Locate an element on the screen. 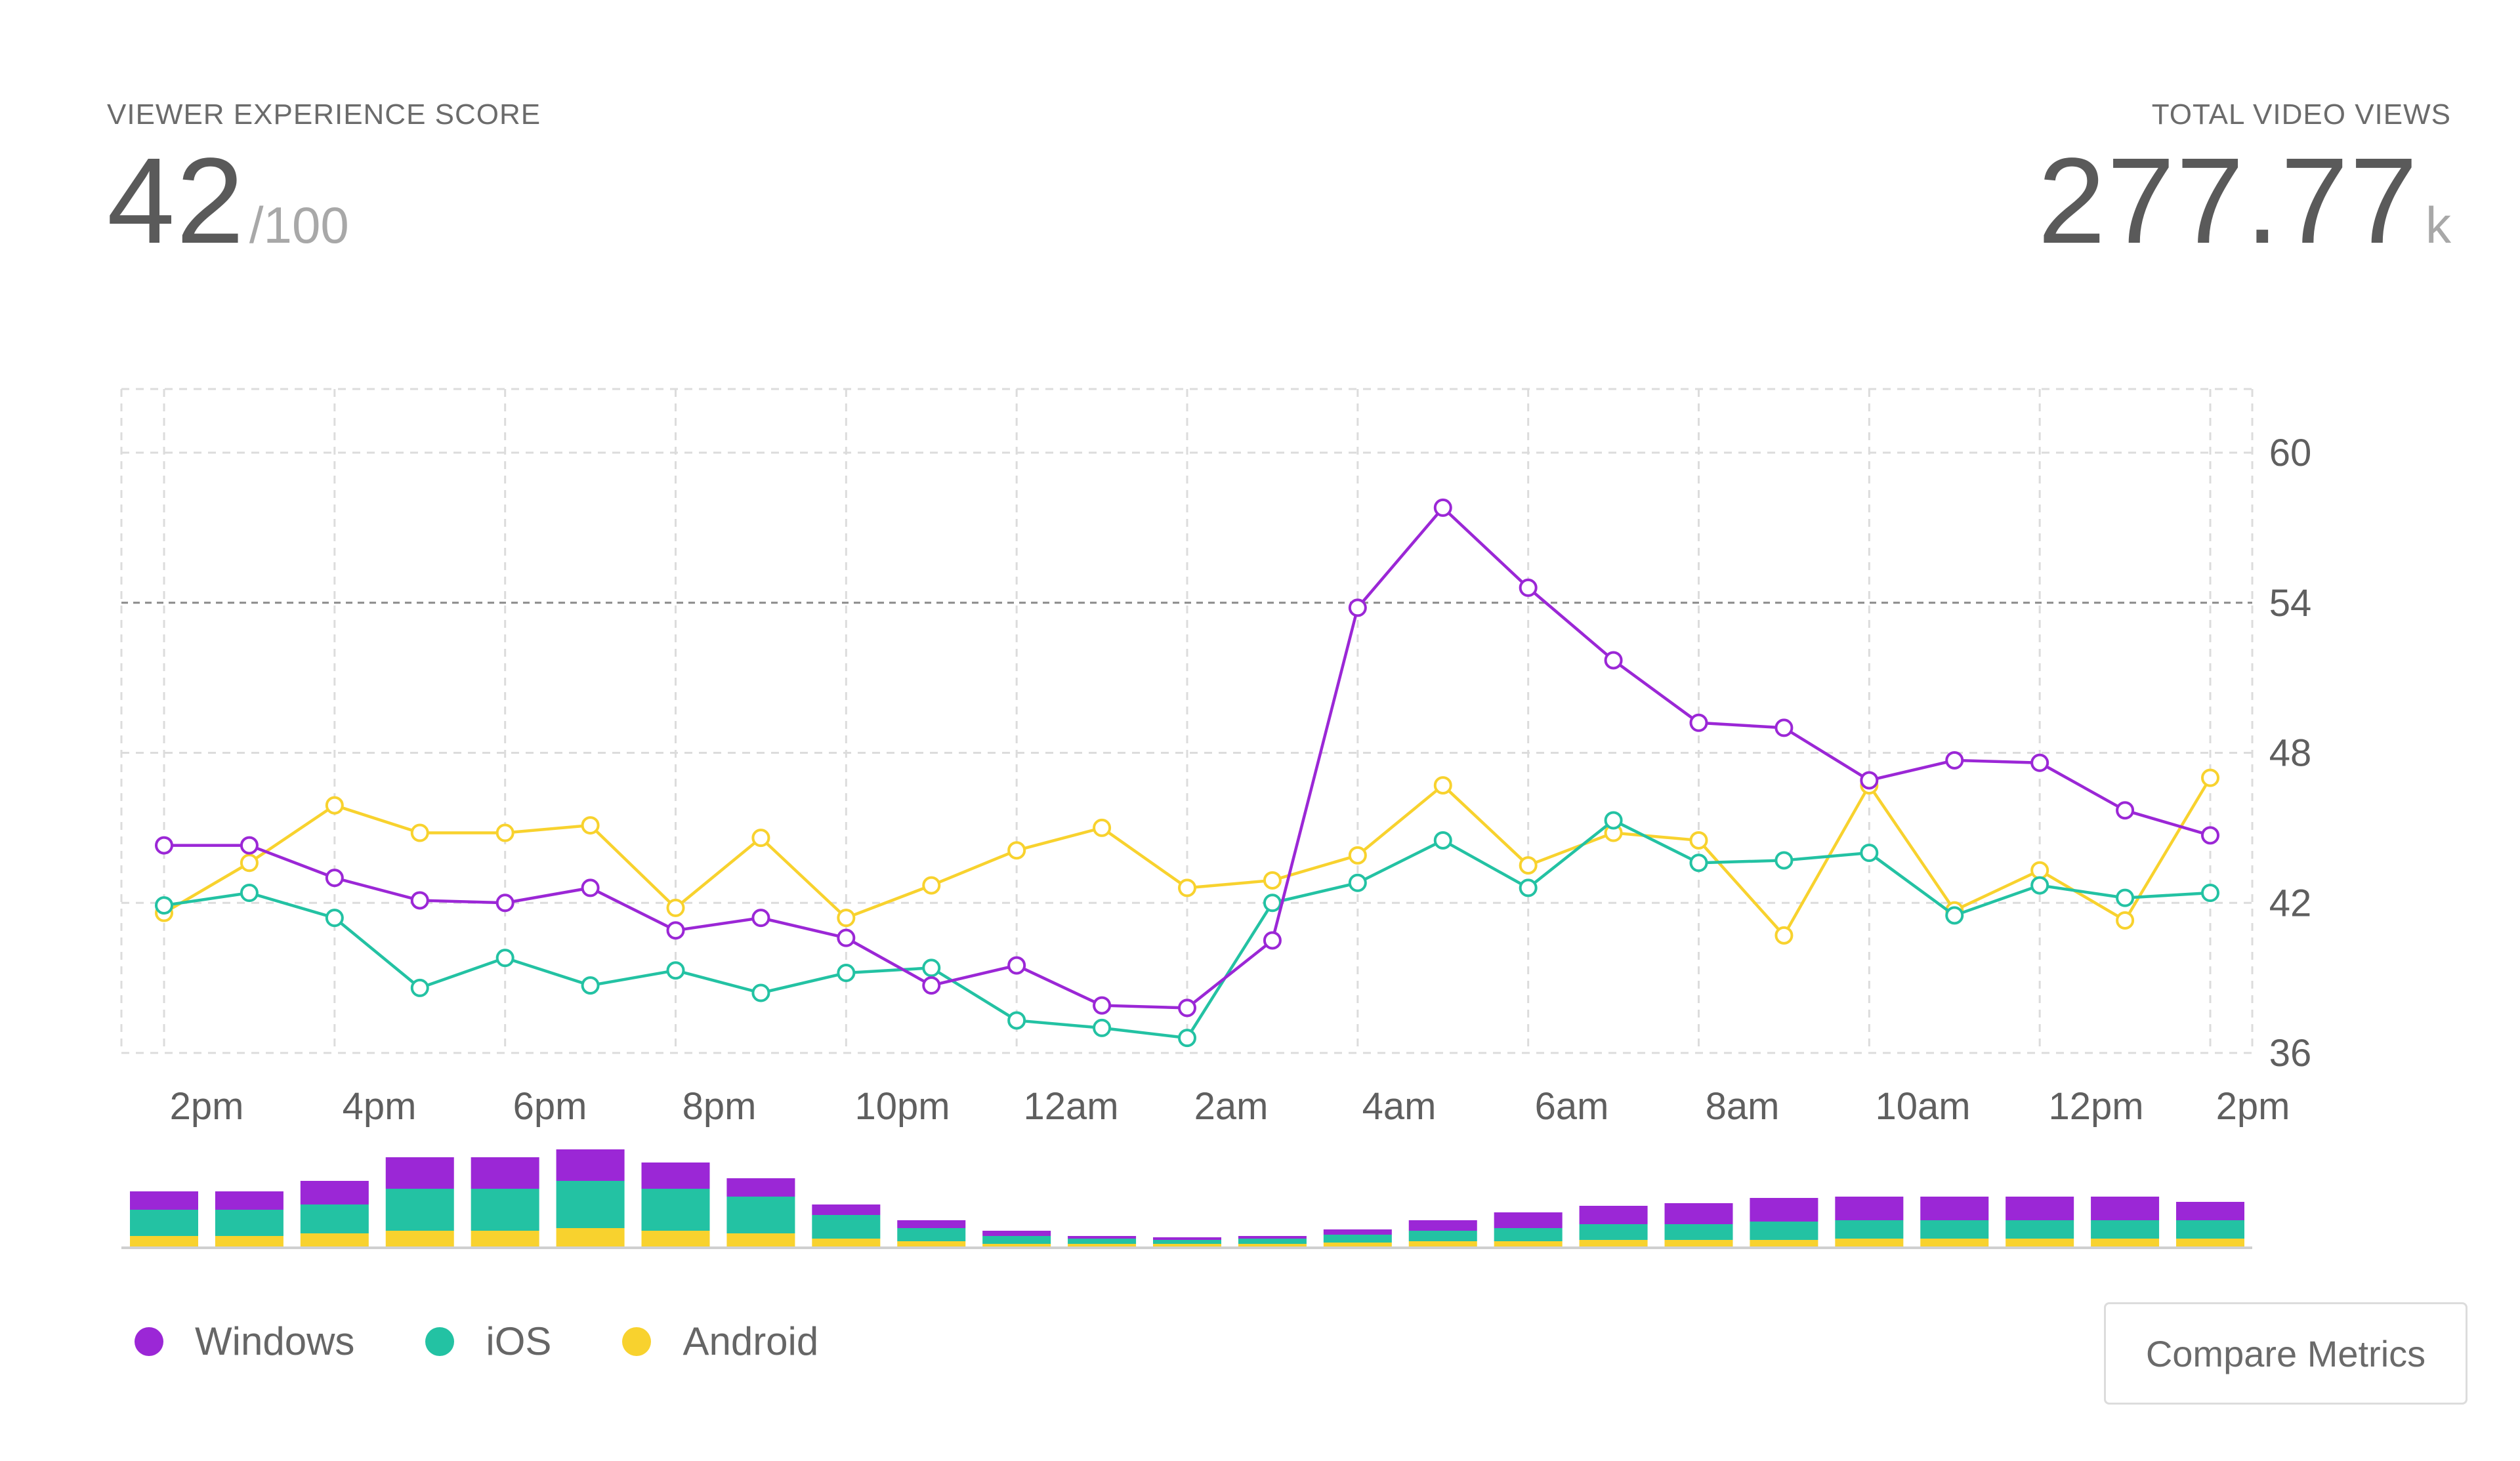  kpi-label: VIEWER EXPERIENCE SCORE is located at coordinates (324, 114).